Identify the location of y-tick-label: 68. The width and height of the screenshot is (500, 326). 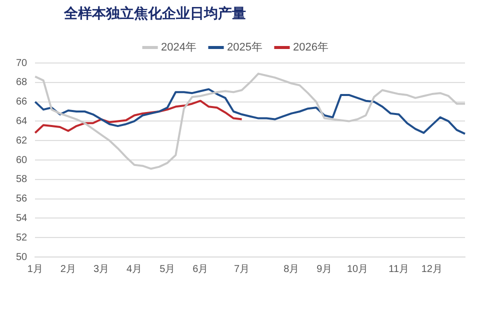
(22, 82).